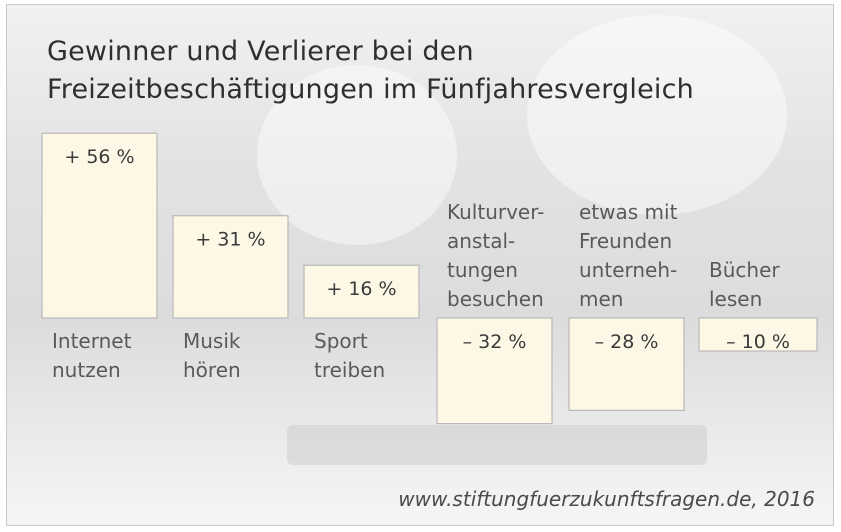  I want to click on background-laptop, so click(497, 445).